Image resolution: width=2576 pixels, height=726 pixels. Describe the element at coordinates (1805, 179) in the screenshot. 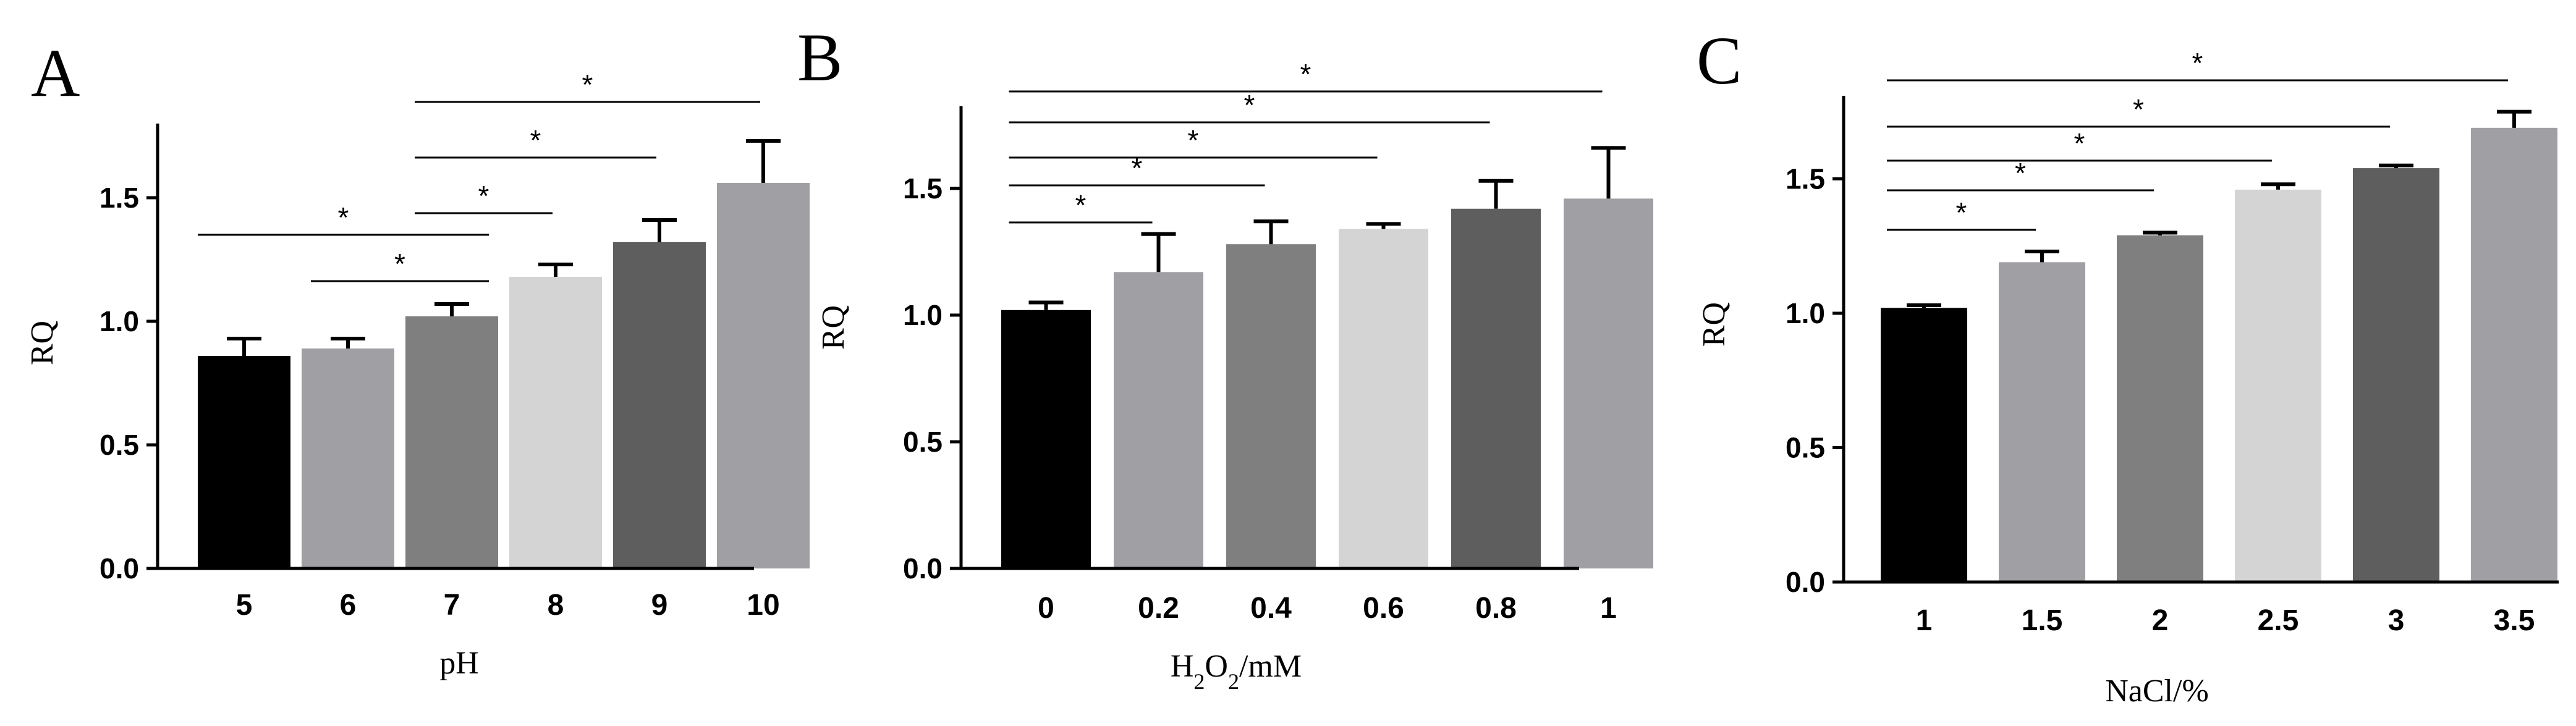

I see `panel-c-ytick-label: 1.5` at that location.